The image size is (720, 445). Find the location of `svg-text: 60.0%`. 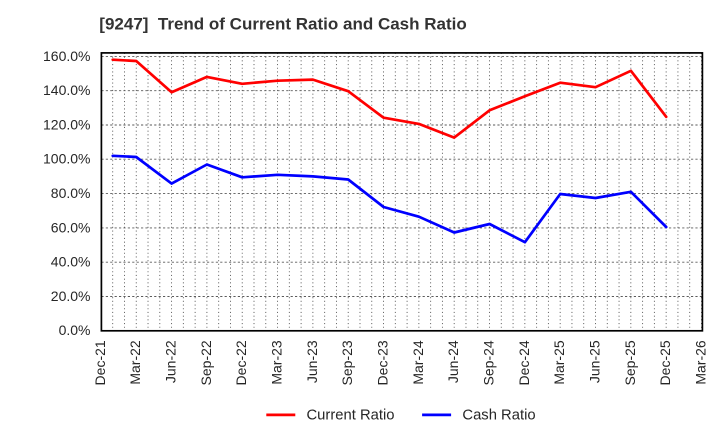

svg-text: 60.0% is located at coordinates (71, 227).